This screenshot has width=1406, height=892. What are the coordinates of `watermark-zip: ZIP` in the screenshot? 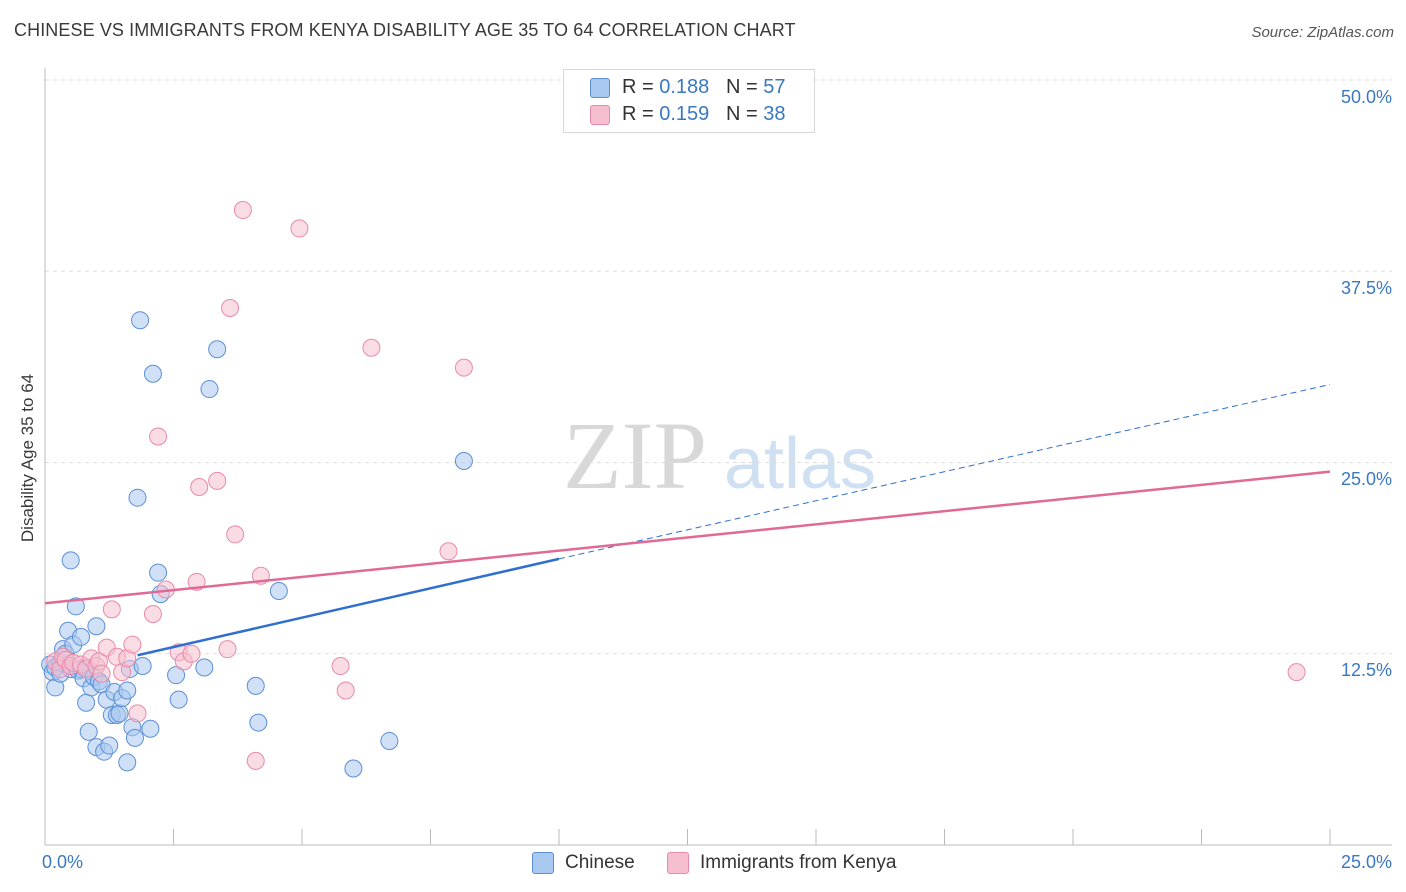 It's located at (635, 455).